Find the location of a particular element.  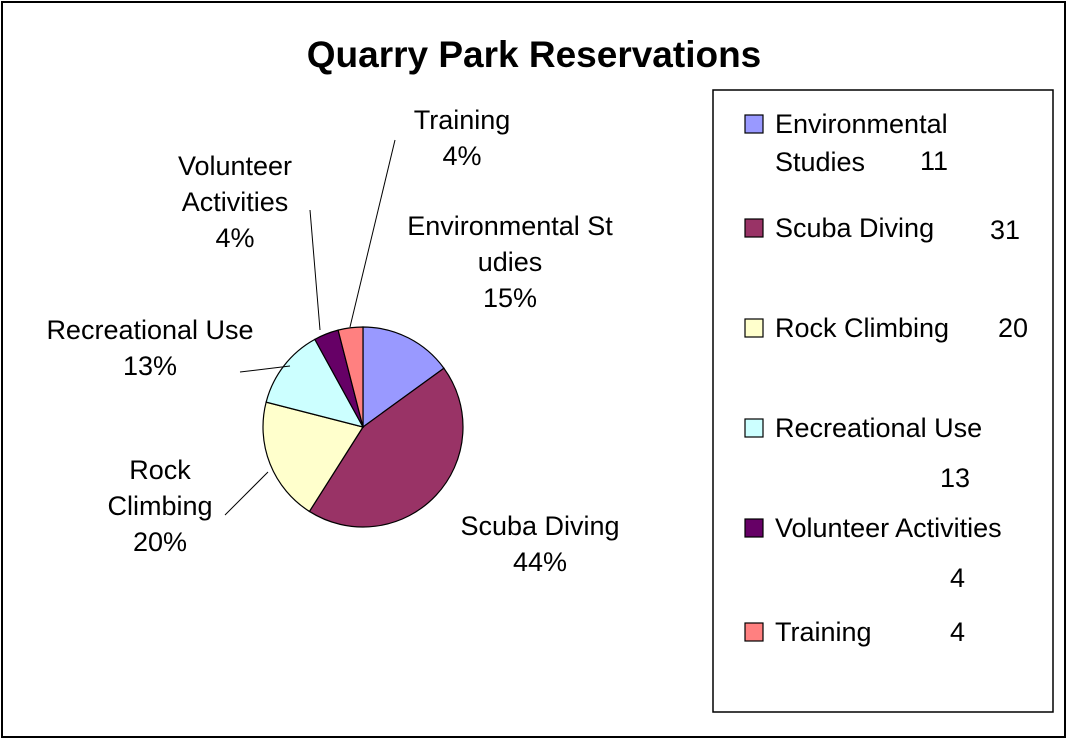

legend-count: 31 is located at coordinates (1005, 230).